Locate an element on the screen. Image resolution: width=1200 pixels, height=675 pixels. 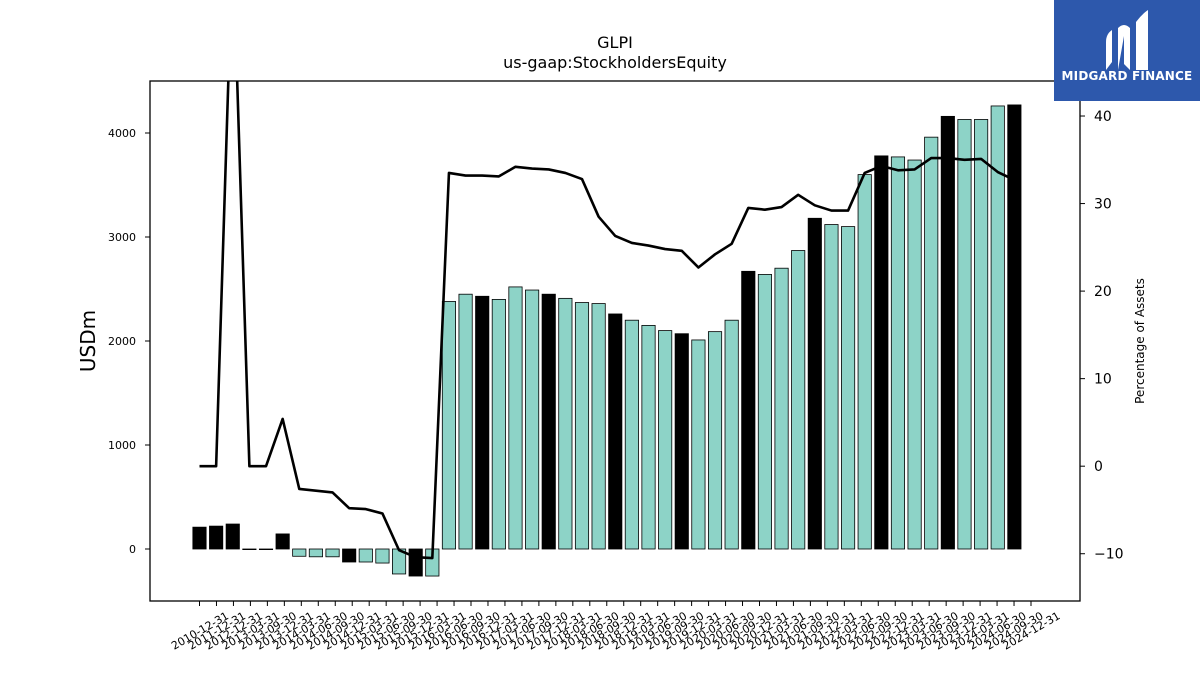
logo-text: MIDGARD FINANCE is located at coordinates (1127, 76).